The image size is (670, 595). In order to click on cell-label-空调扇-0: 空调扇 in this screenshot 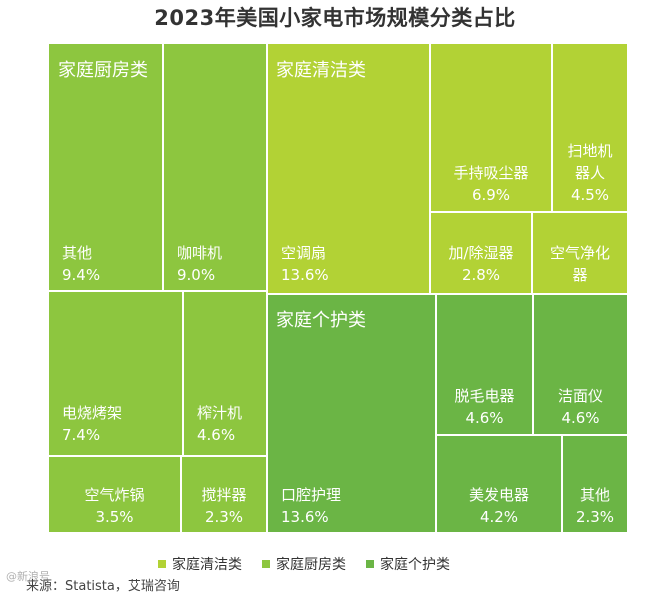, I will do `click(303, 253)`.